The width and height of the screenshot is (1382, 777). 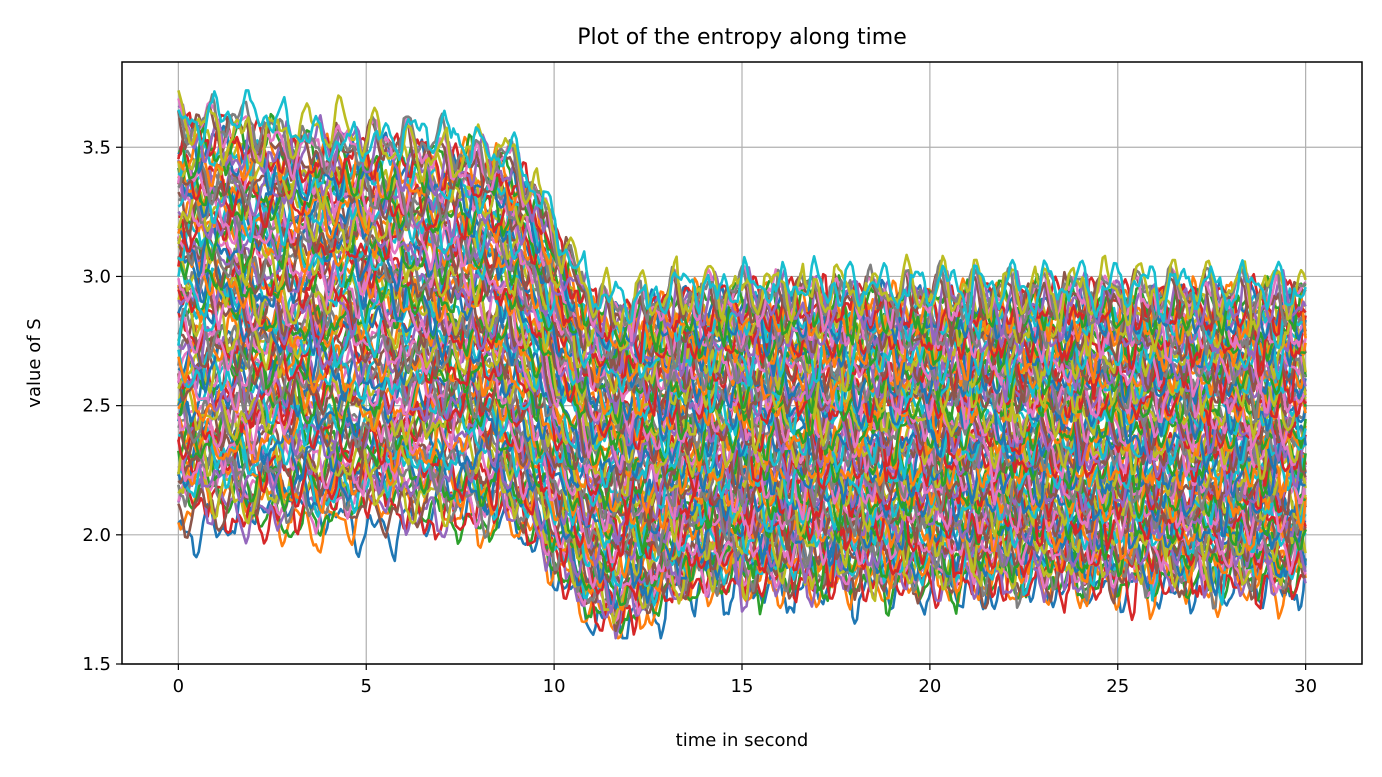 I want to click on y-tick-label: 2.5, so click(x=96, y=406).